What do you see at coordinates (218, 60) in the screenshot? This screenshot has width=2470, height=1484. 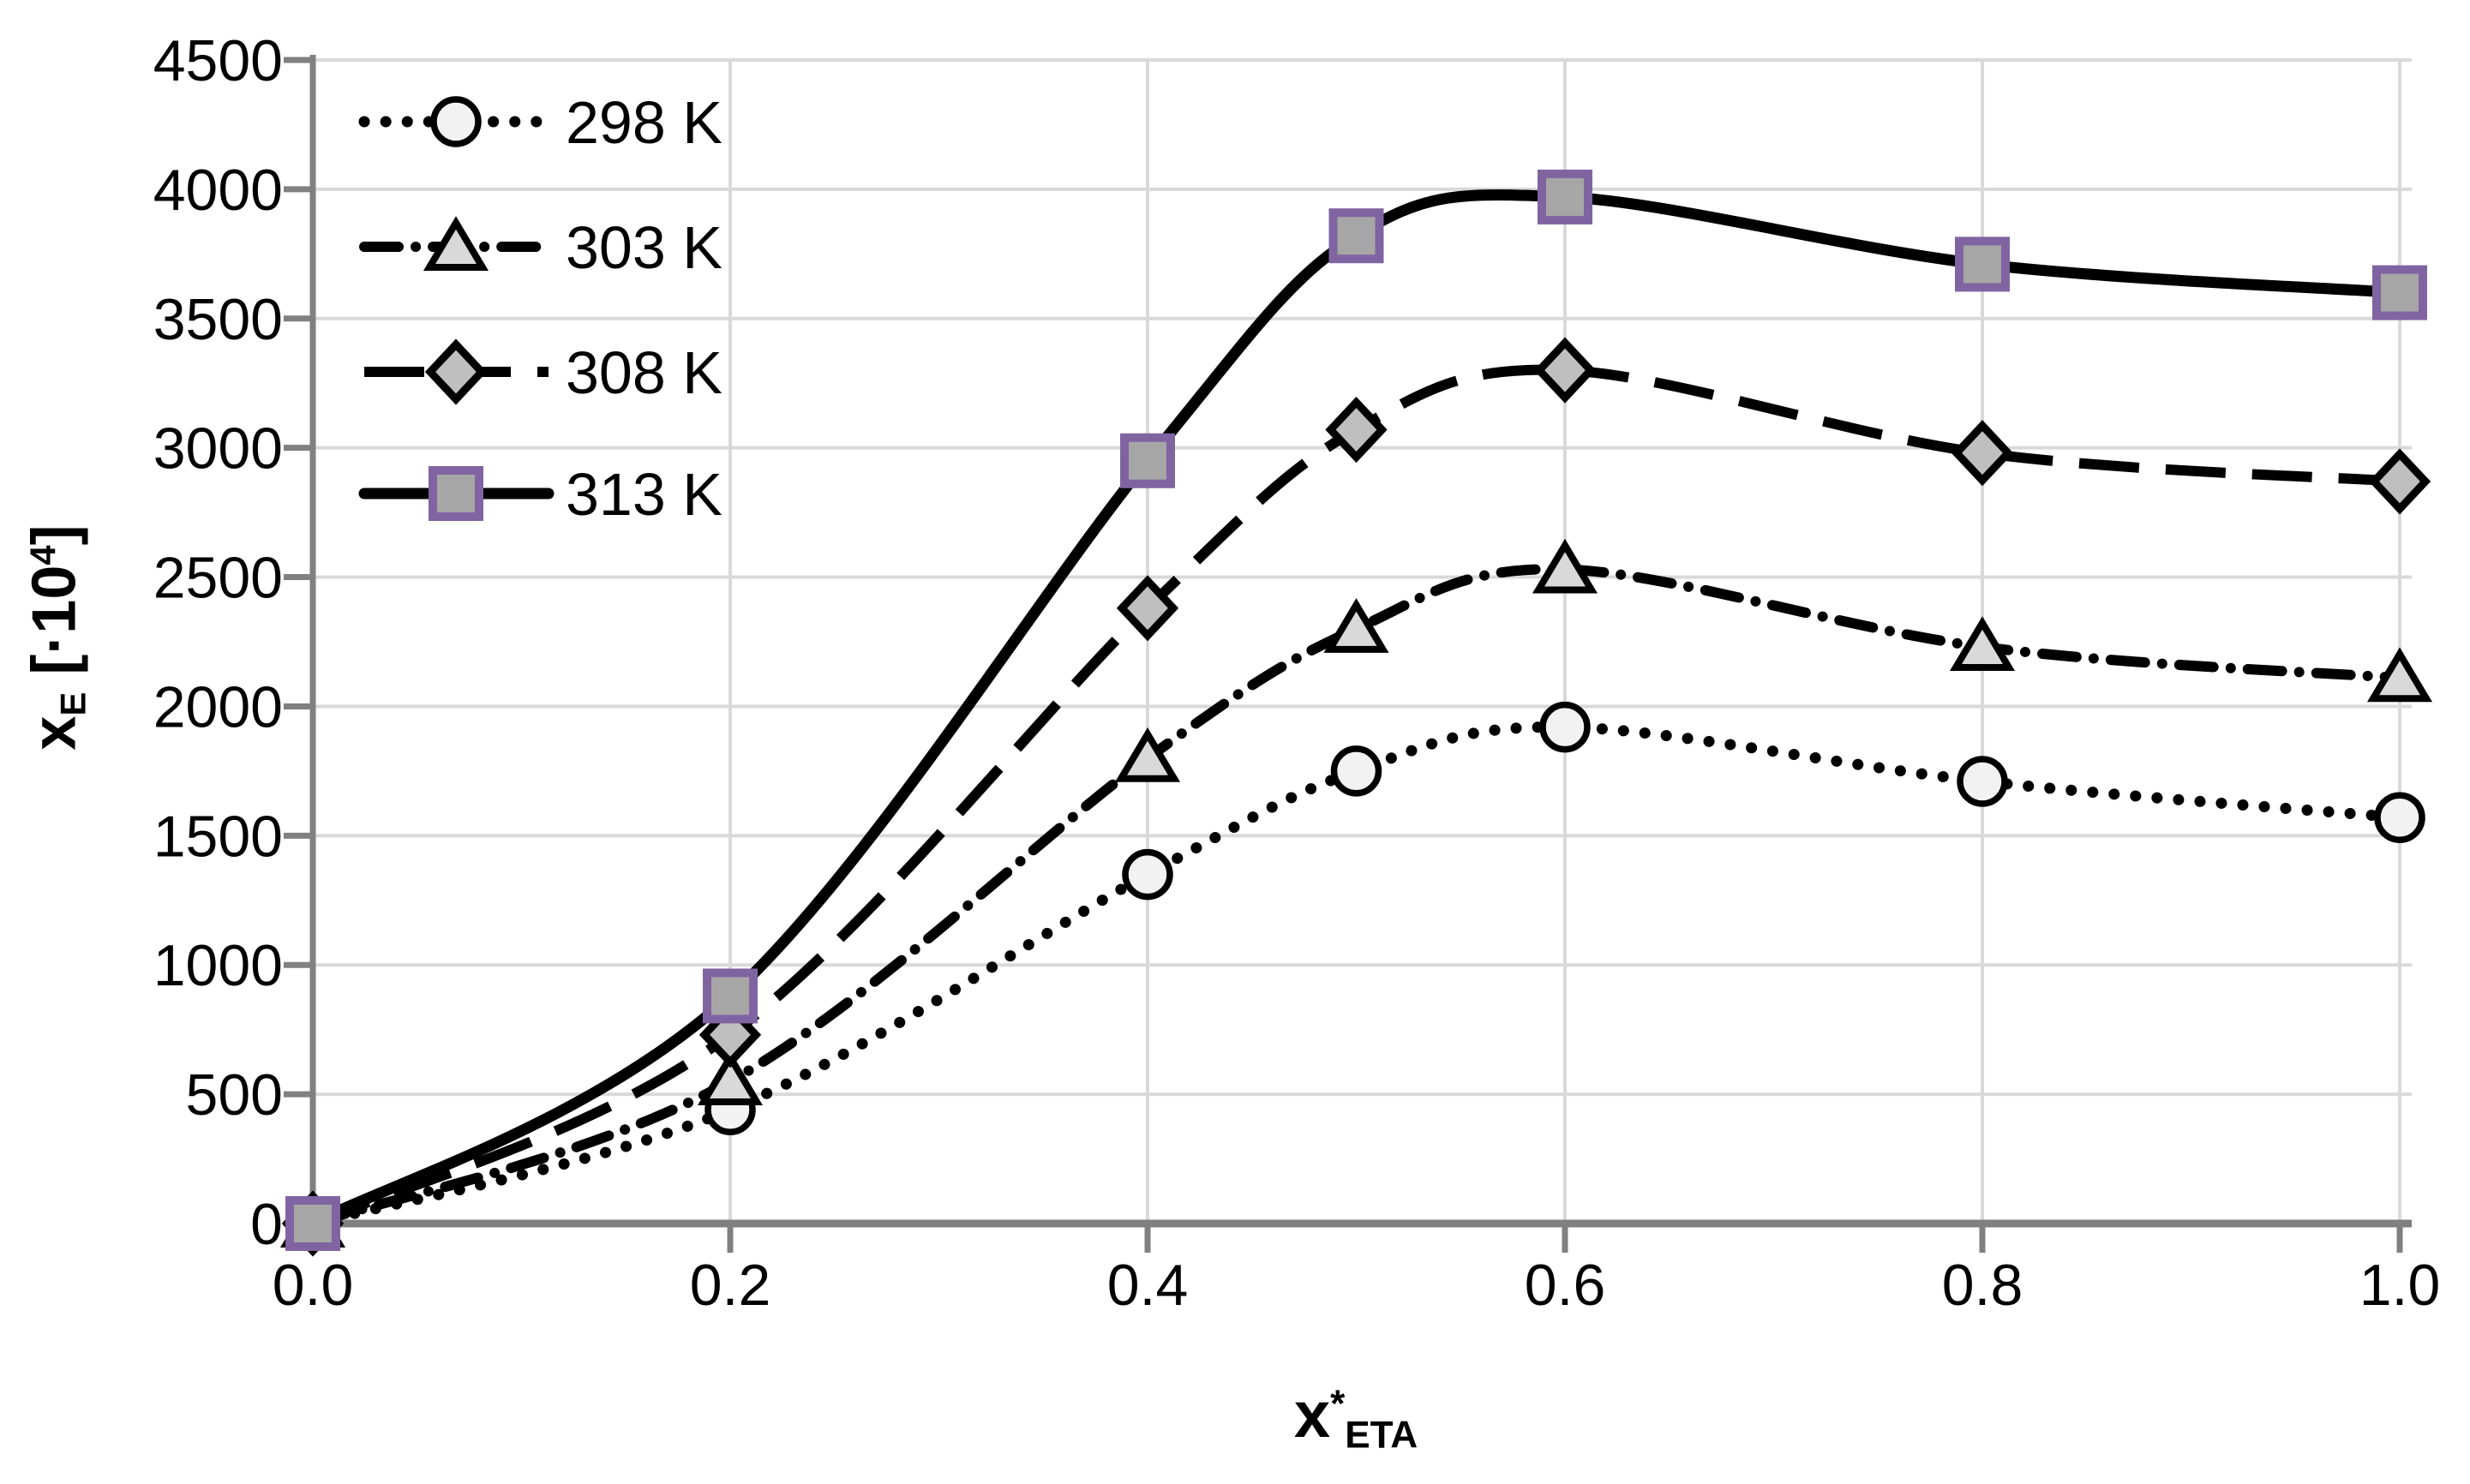 I see `y-tick-label: 4500` at bounding box center [218, 60].